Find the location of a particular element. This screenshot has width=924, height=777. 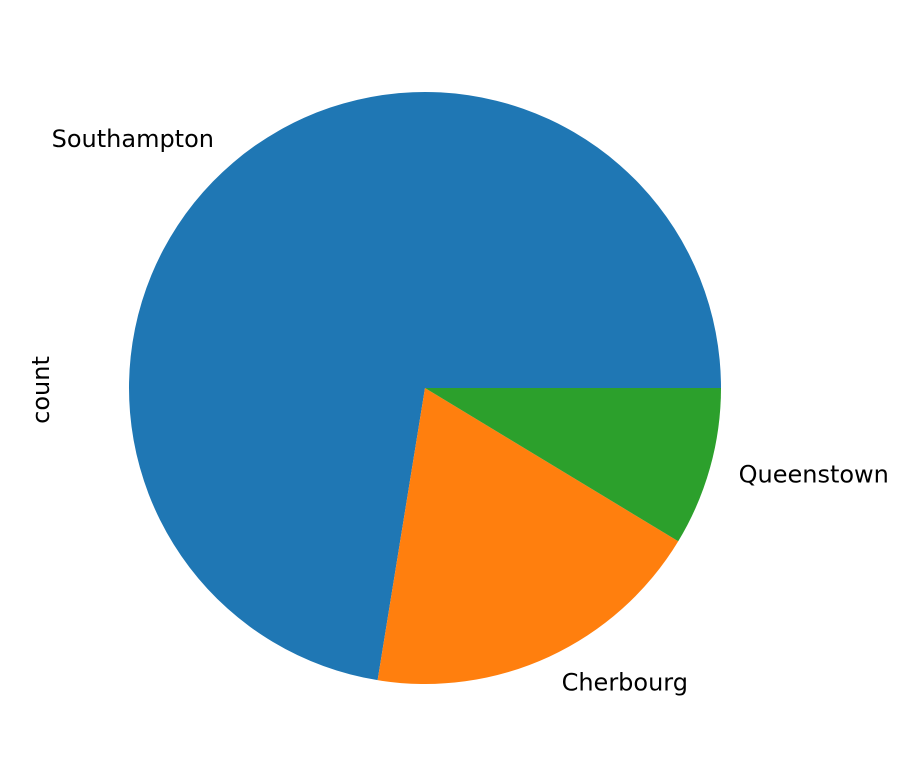

y-axis-label: count is located at coordinates (41, 390).